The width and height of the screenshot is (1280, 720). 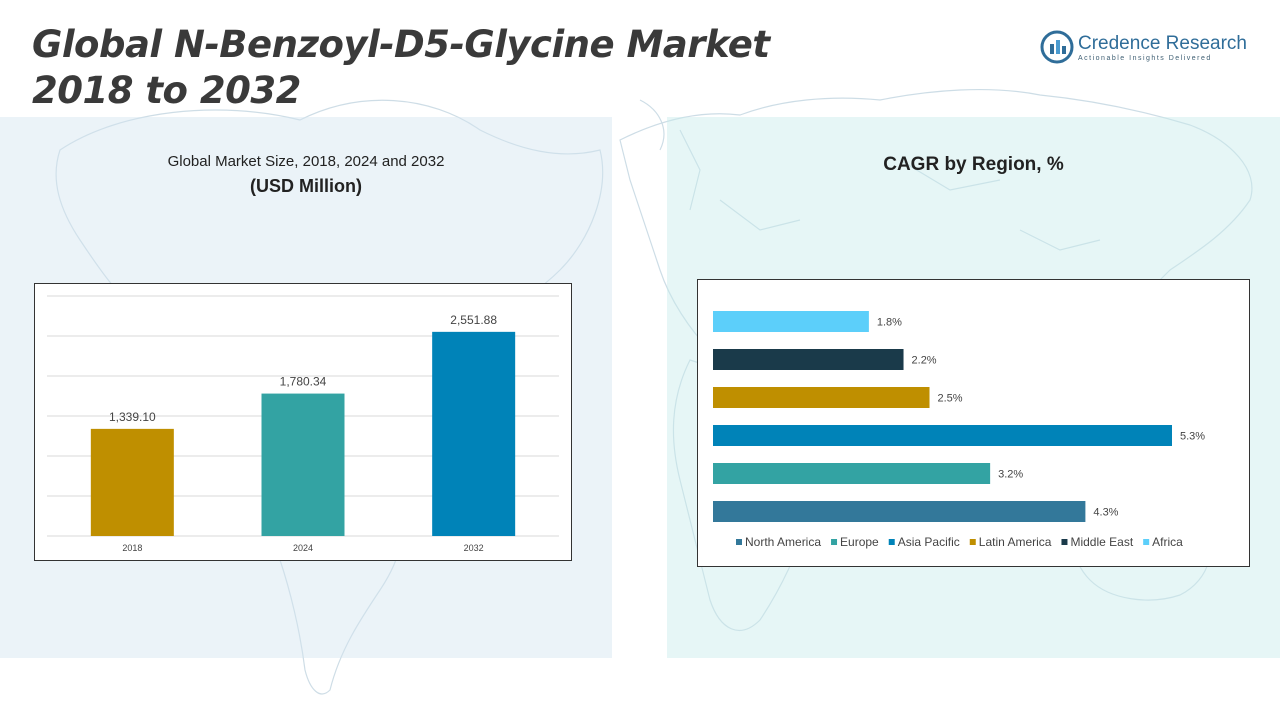 I want to click on bar-value-label: 3.2%, so click(x=1010, y=475).